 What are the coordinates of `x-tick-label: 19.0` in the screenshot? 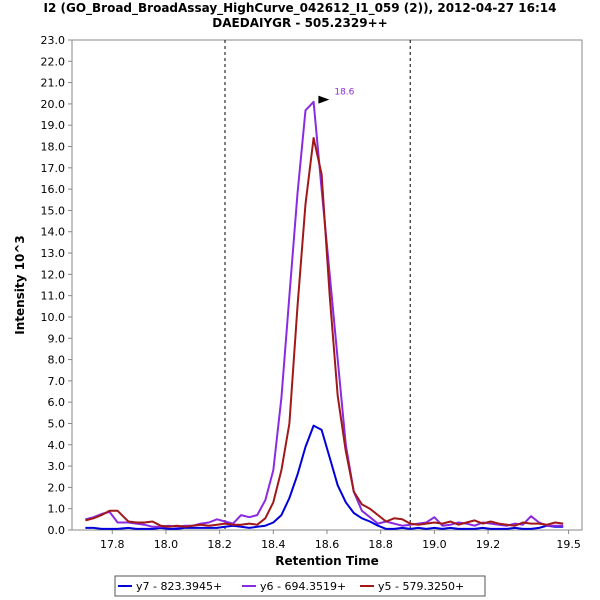 It's located at (434, 544).